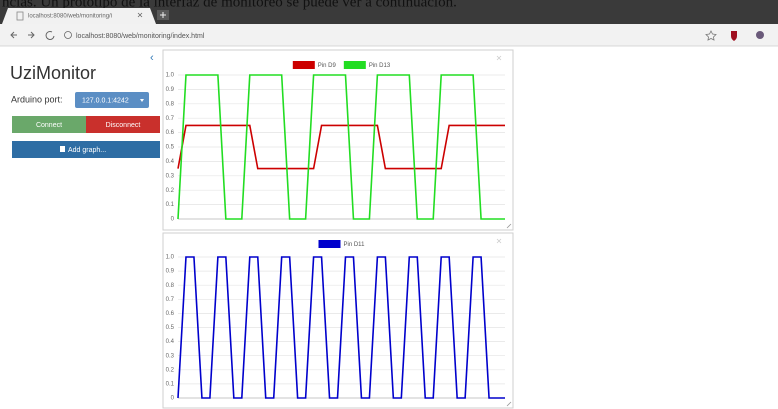  Describe the element at coordinates (140, 15) in the screenshot. I see `tab-close` at that location.